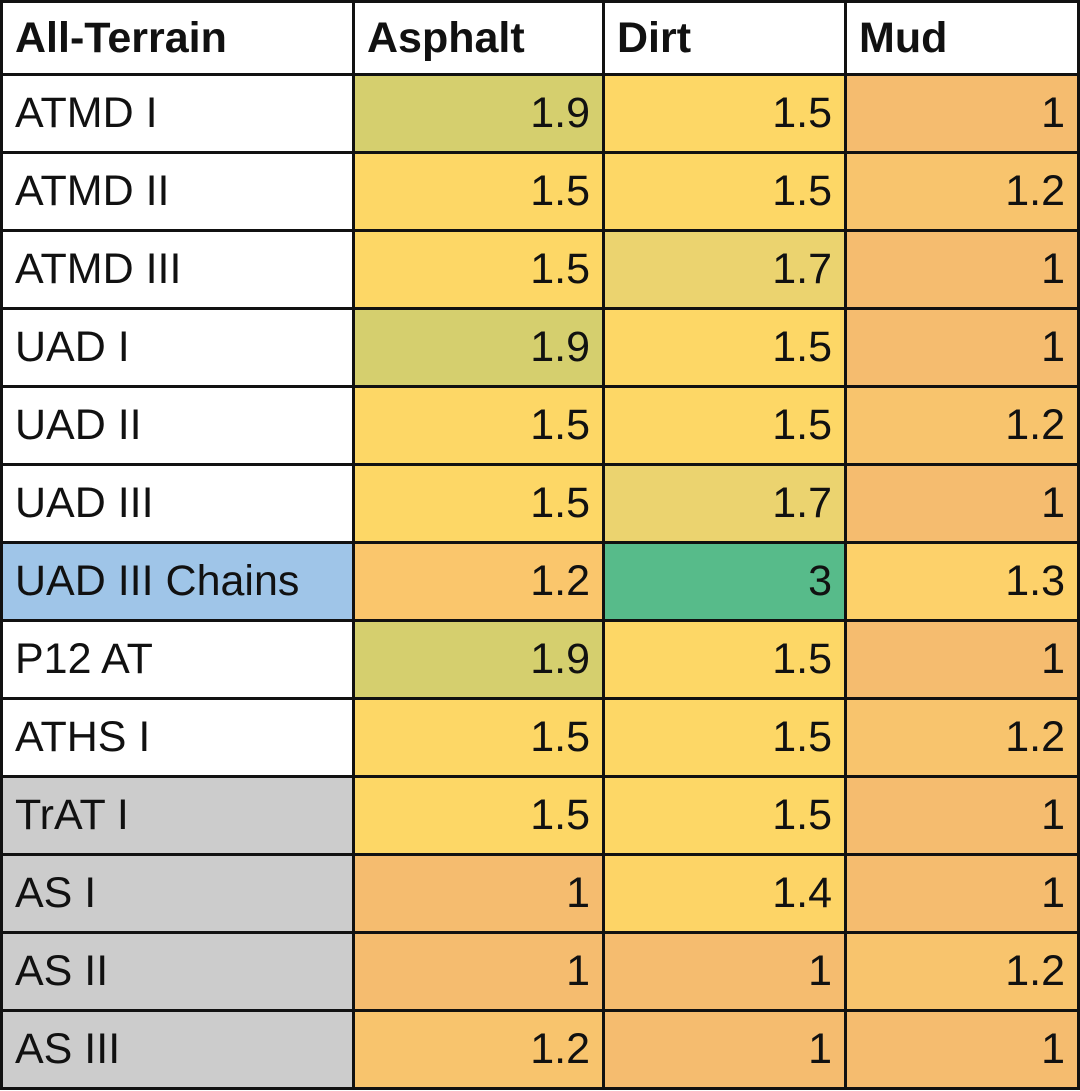 This screenshot has width=1080, height=1091. I want to click on value-cell: 1.4, so click(724, 893).